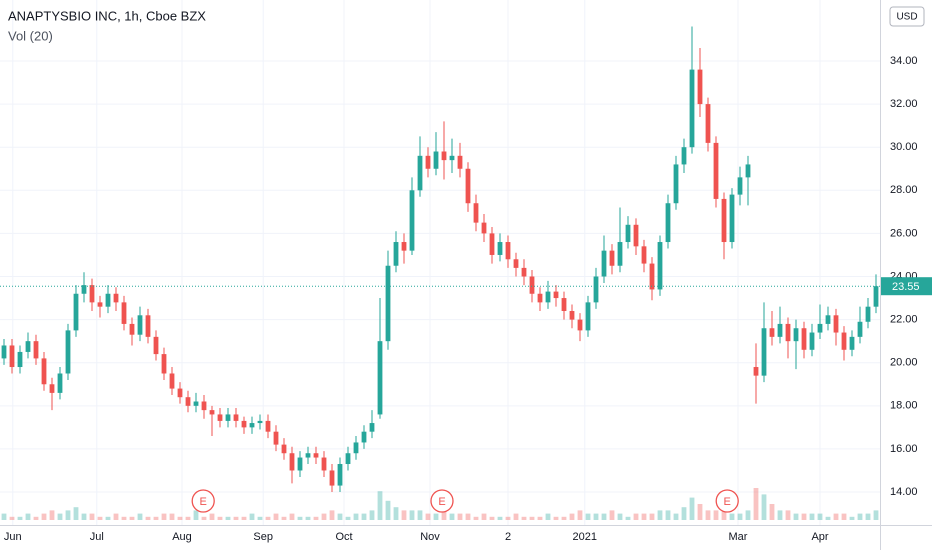 The height and width of the screenshot is (550, 932). I want to click on currency-box, so click(907, 16).